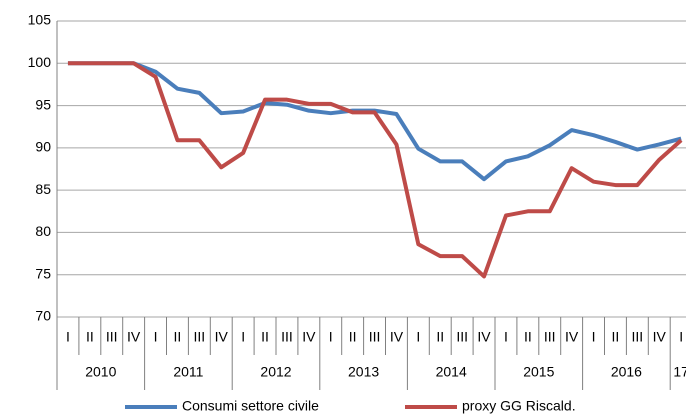 The width and height of the screenshot is (686, 417). What do you see at coordinates (40, 20) in the screenshot?
I see `y-tick-label: 105` at bounding box center [40, 20].